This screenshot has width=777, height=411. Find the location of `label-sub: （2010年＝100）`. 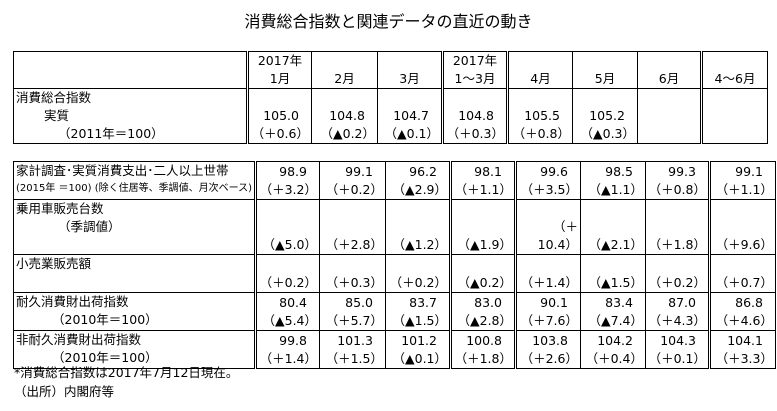

label-sub: （2010年＝100） is located at coordinates (105, 319).